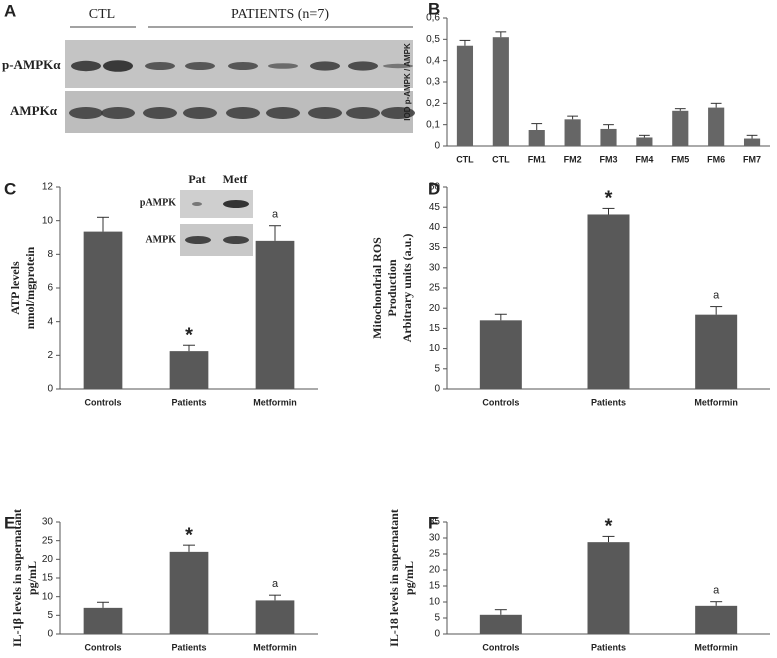 Image resolution: width=777 pixels, height=658 pixels. I want to click on lane-label: Pat, so click(196, 179).